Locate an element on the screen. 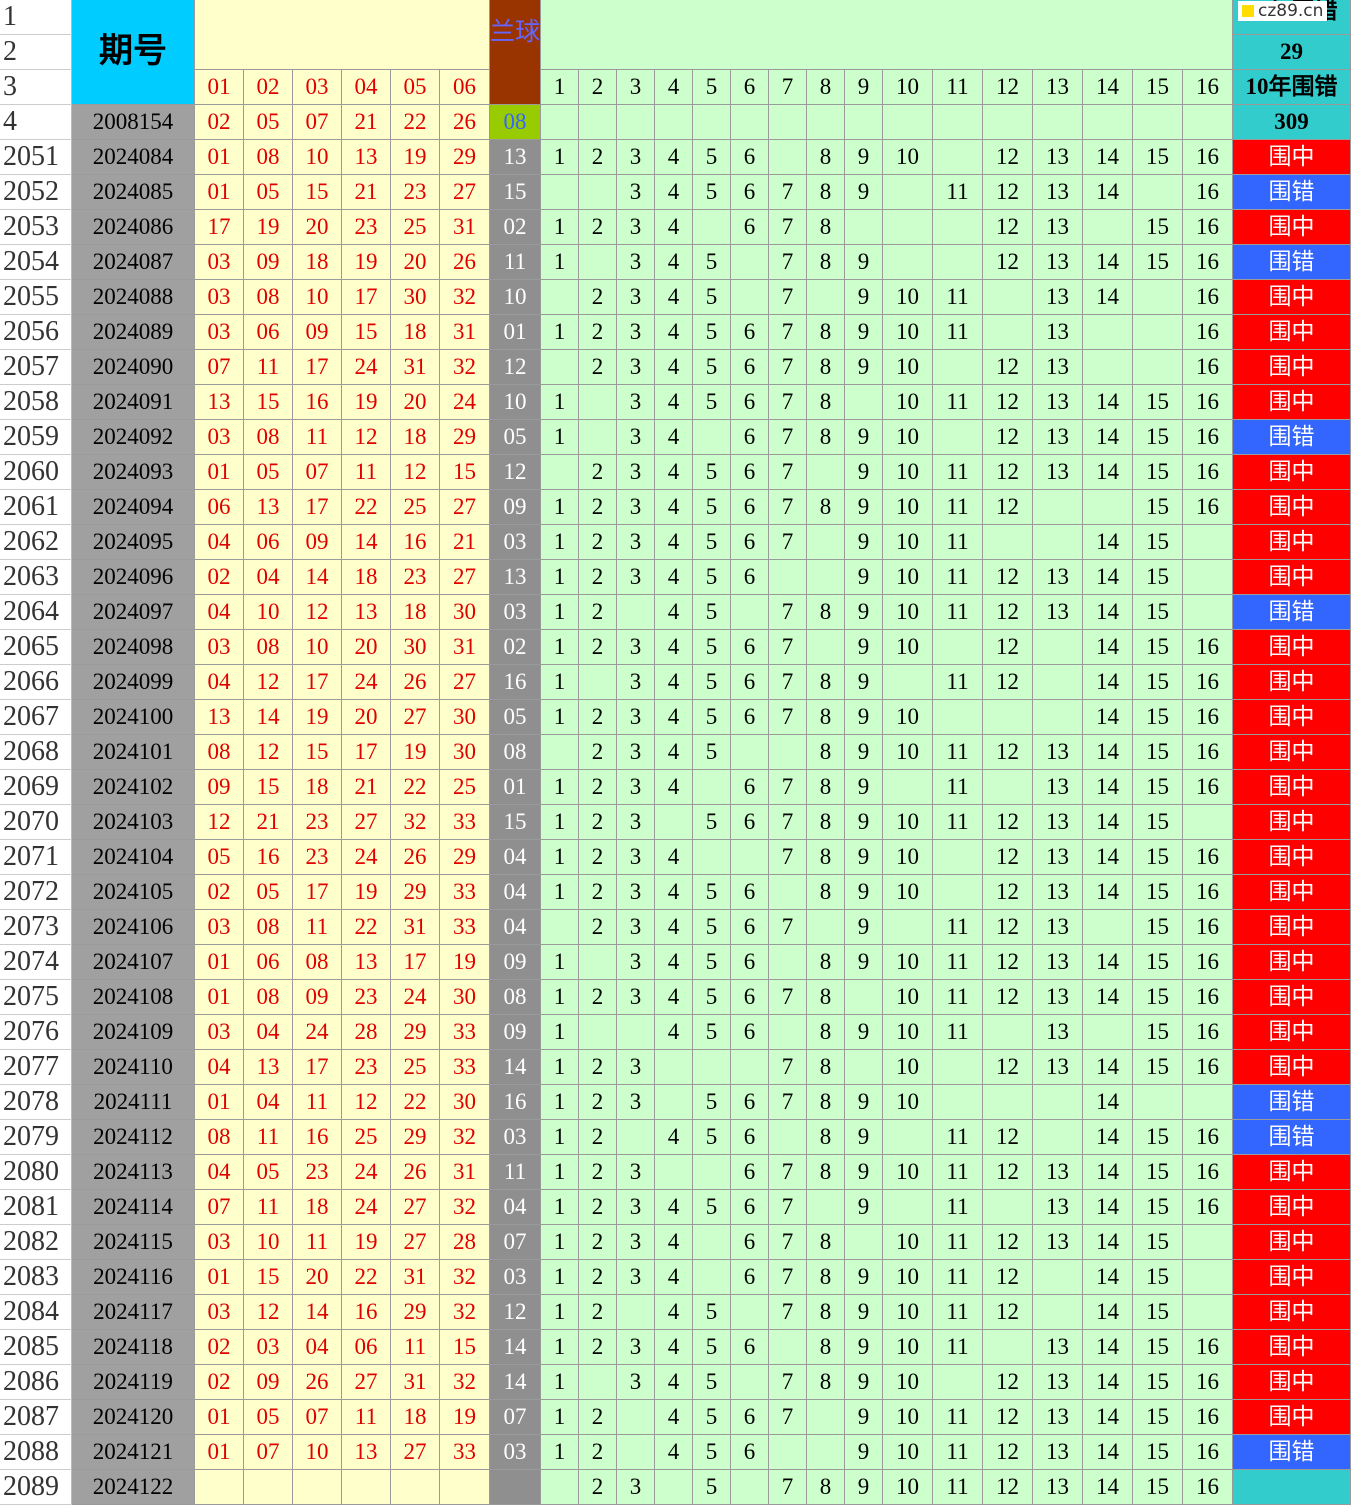 This screenshot has height=1507, width=1351. row-number: 2069 is located at coordinates (36, 787).